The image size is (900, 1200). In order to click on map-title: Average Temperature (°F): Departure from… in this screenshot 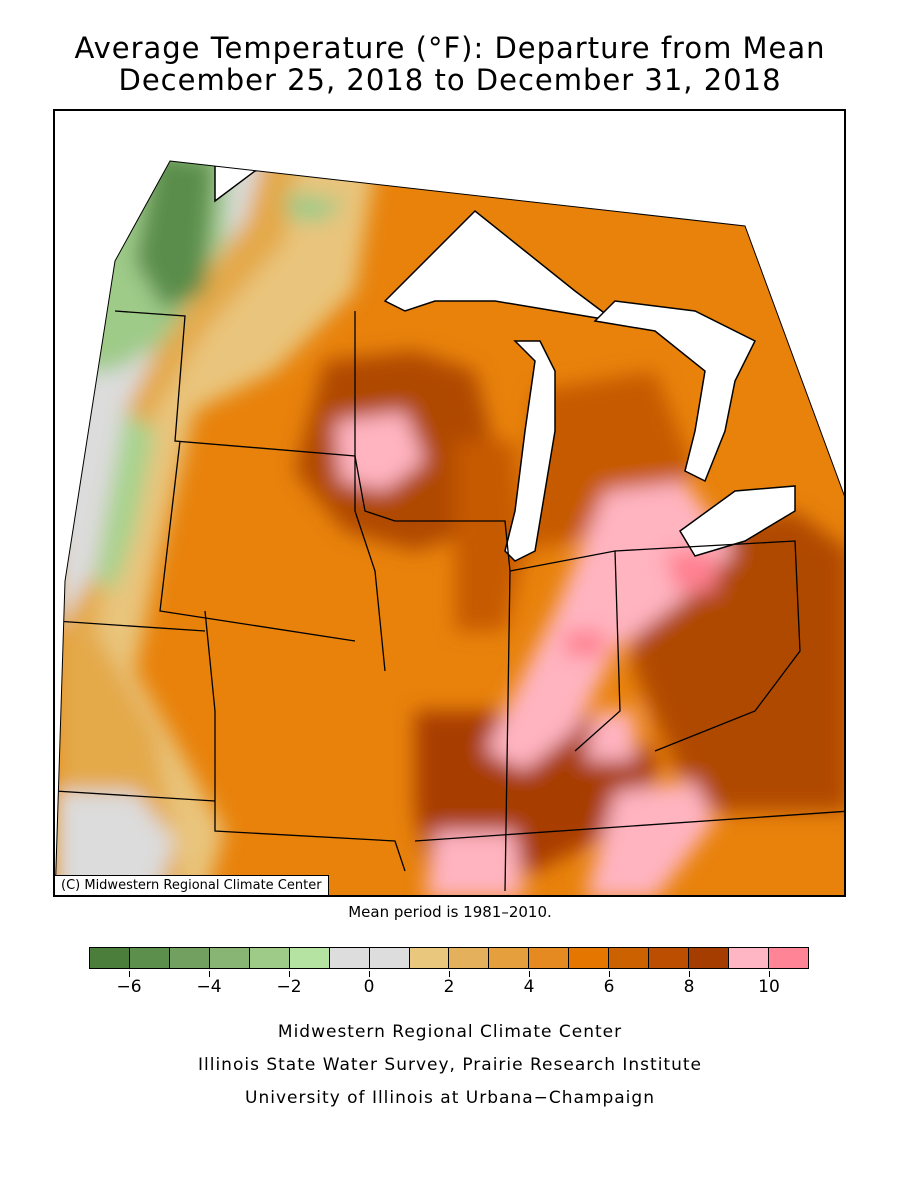, I will do `click(450, 48)`.